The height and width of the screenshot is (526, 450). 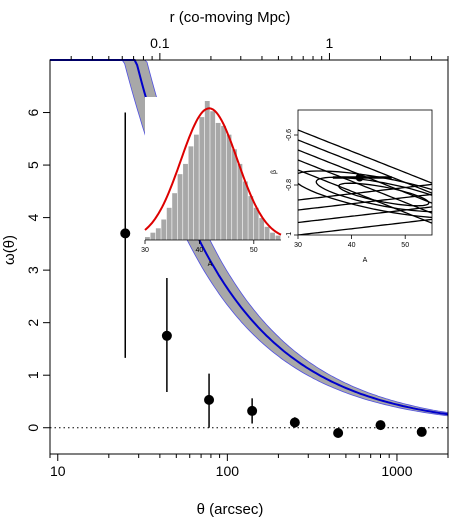 I want to click on contour-y-tick-label: -0.8, so click(x=289, y=185).